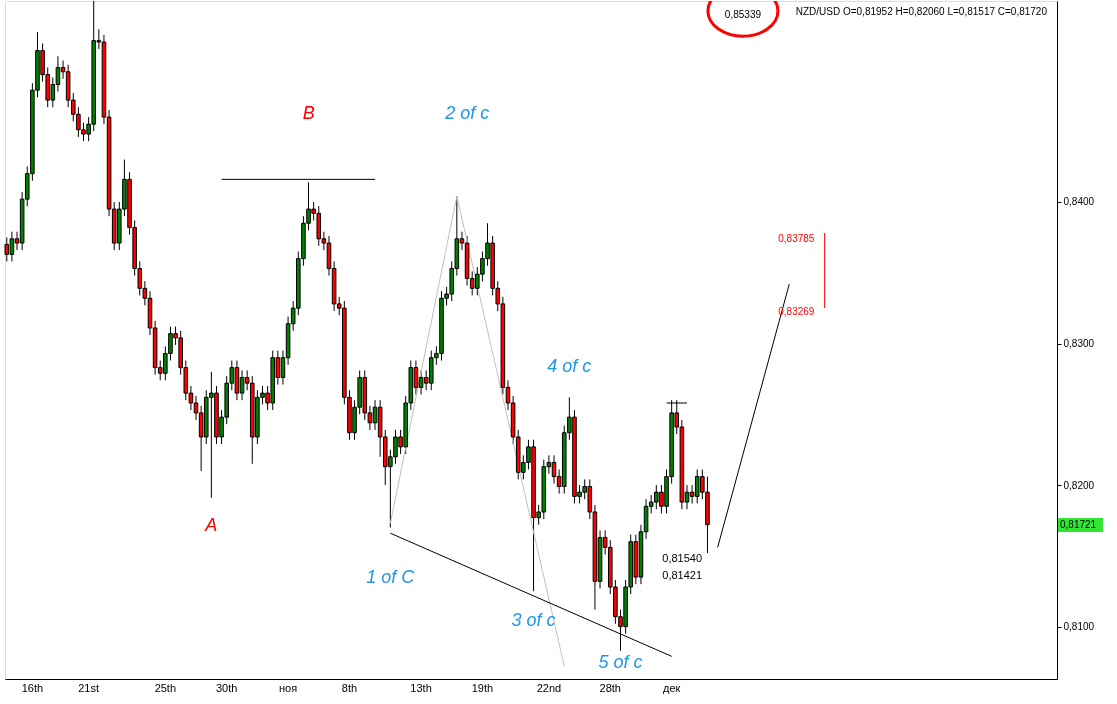  Describe the element at coordinates (671, 687) in the screenshot. I see `x-tick-label: дек` at that location.